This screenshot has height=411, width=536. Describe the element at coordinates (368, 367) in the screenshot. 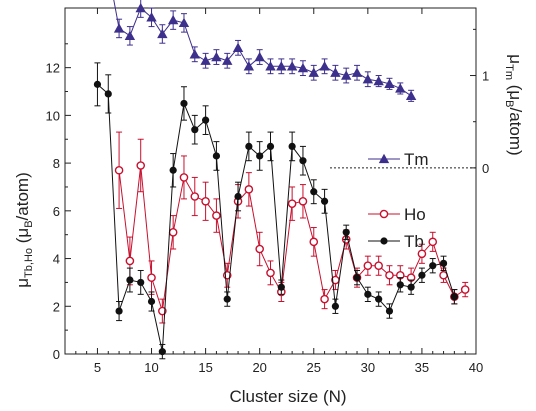

I see `x-tick-label: 30` at that location.